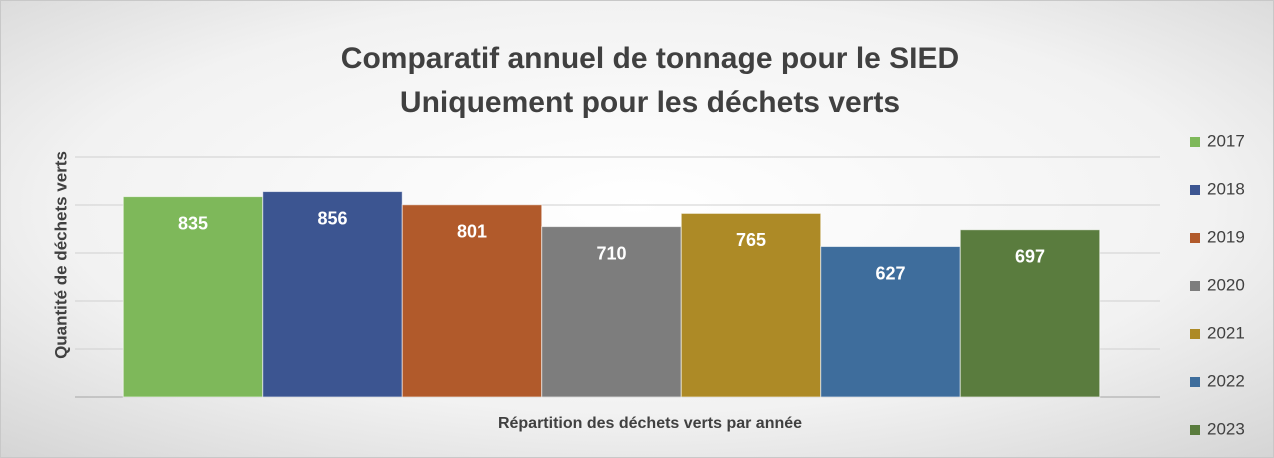 This screenshot has width=1274, height=458. I want to click on legend-label: 2017, so click(1226, 140).